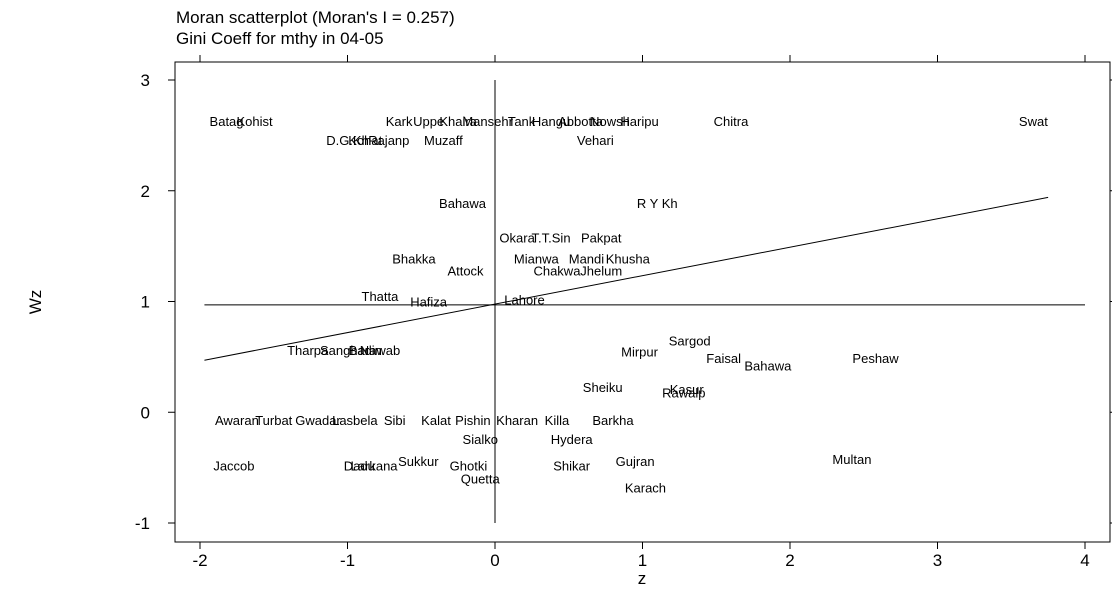 Image resolution: width=1112 pixels, height=592 pixels. What do you see at coordinates (613, 420) in the screenshot?
I see `point-label: Barkha` at bounding box center [613, 420].